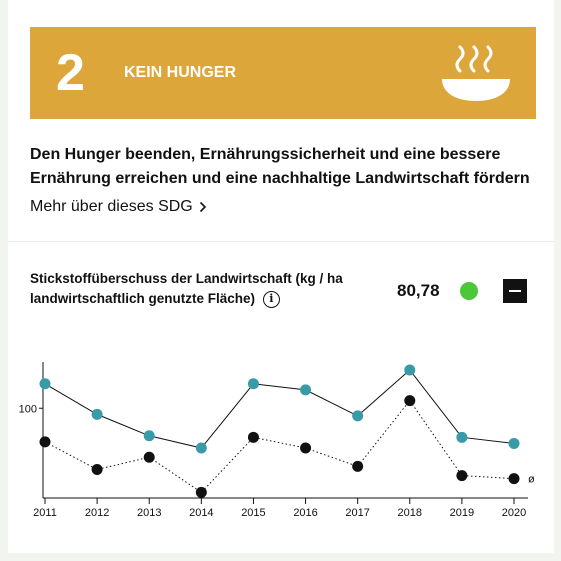 This screenshot has height=561, width=561. What do you see at coordinates (180, 72) in the screenshot?
I see `sdg-name: KEIN HUNGER` at bounding box center [180, 72].